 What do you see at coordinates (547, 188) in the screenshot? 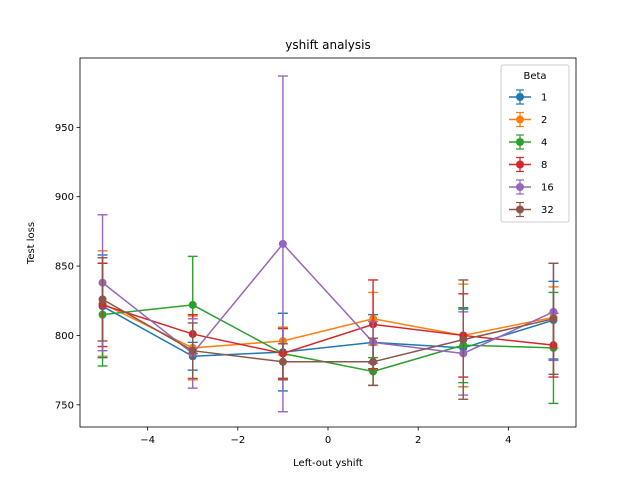
I see `legend-entry-label: 16` at bounding box center [547, 188].